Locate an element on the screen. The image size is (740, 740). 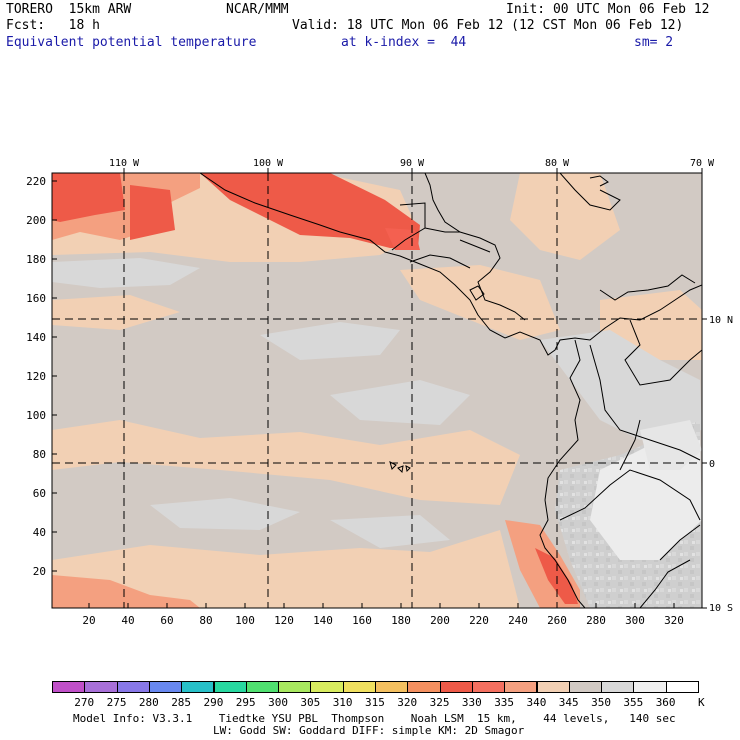
colorbar-label: 300 is located at coordinates (278, 702).